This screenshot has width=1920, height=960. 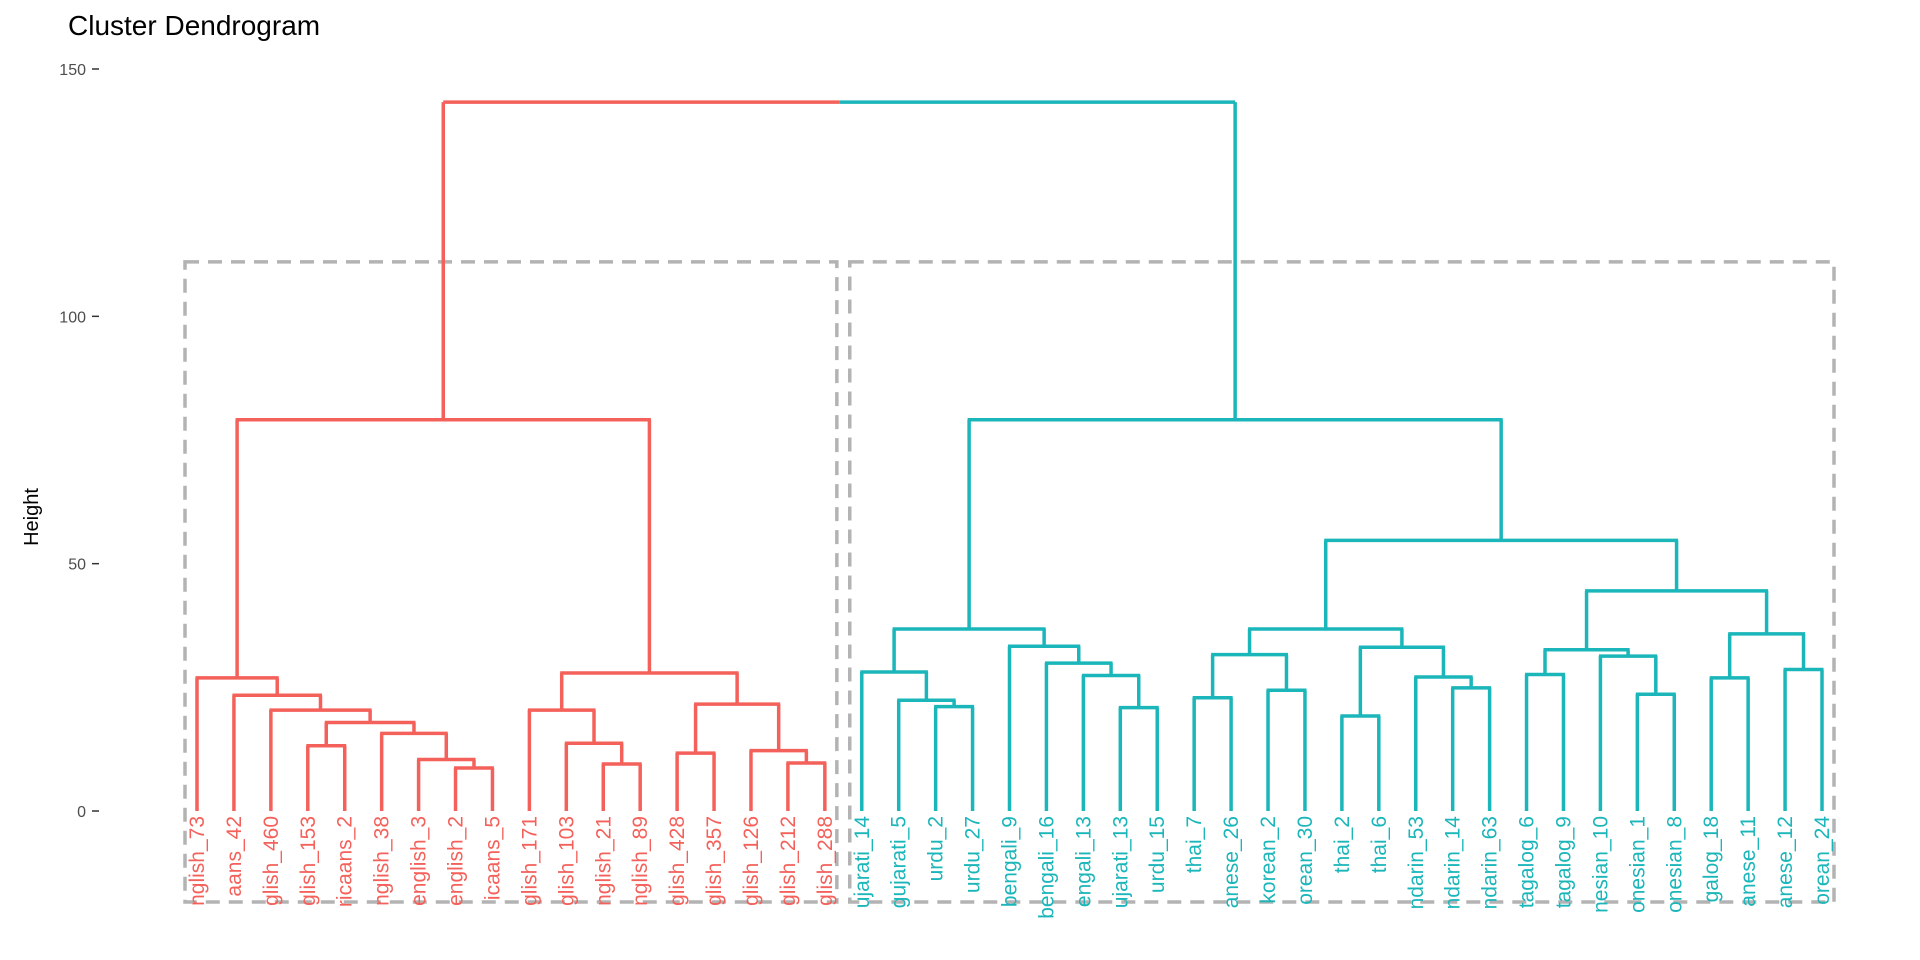 What do you see at coordinates (81, 812) in the screenshot?
I see `y-tick-label: 0` at bounding box center [81, 812].